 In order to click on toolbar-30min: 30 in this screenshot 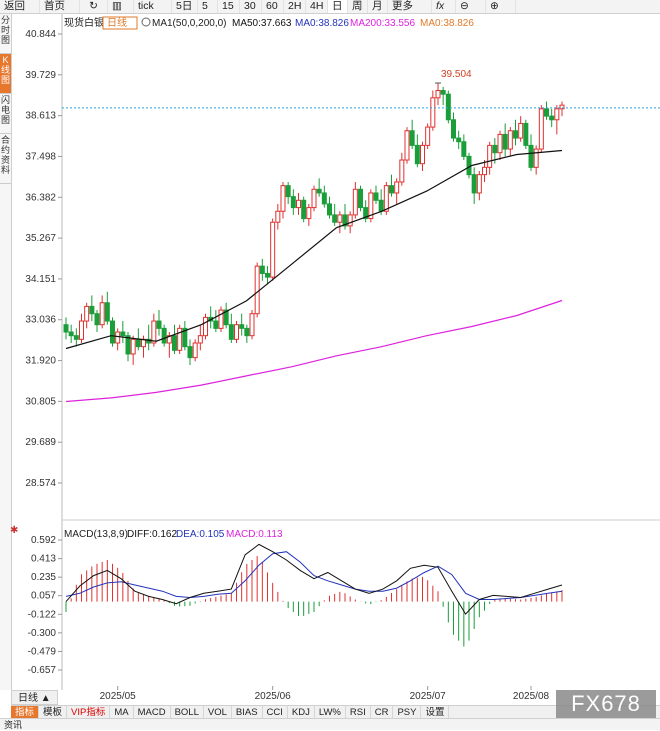, I will do `click(251, 6)`.